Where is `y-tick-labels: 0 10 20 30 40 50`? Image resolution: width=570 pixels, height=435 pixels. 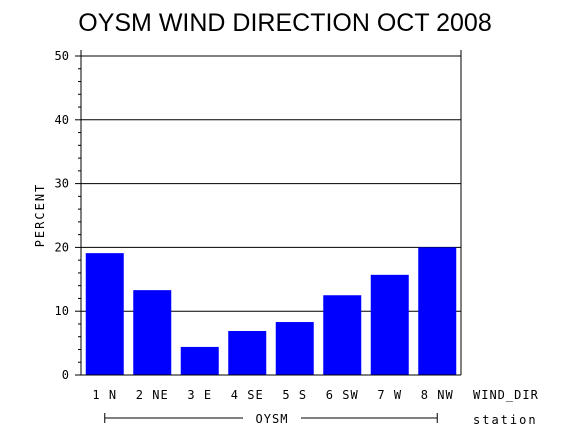 y-tick-labels: 0 10 20 30 40 50 is located at coordinates (62, 215).